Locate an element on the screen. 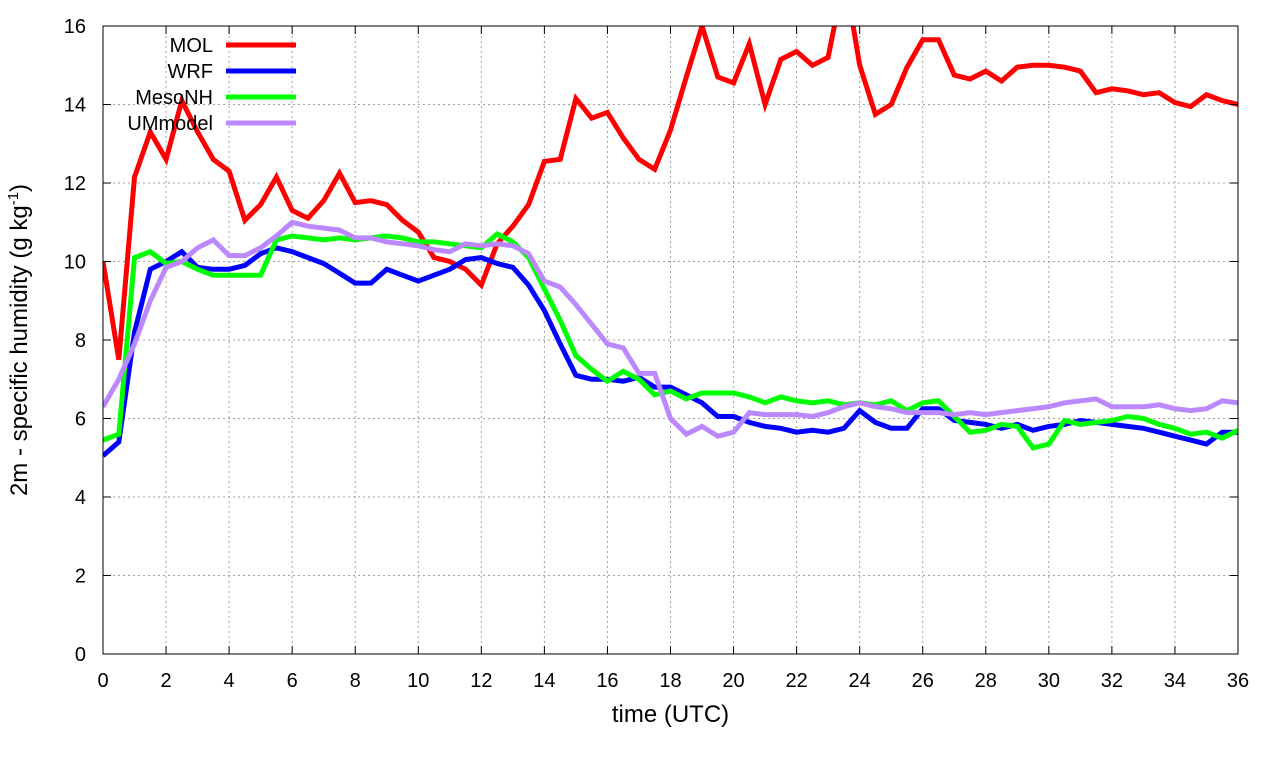  x-tick-label: 8 is located at coordinates (355, 681).